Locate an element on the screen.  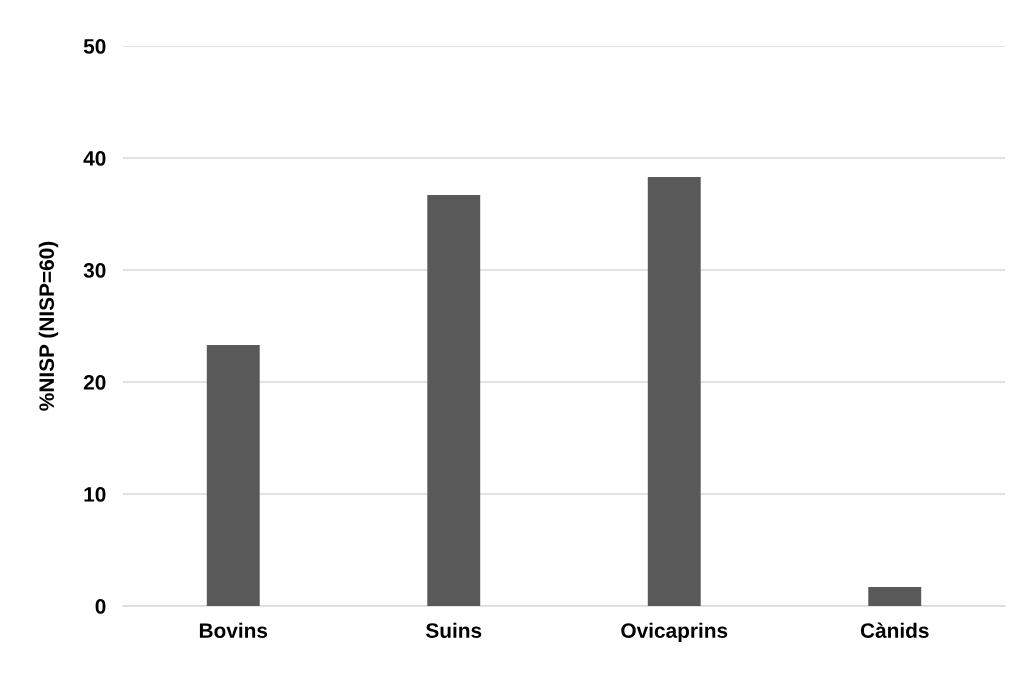
x-tick-label: Suins is located at coordinates (453, 630).